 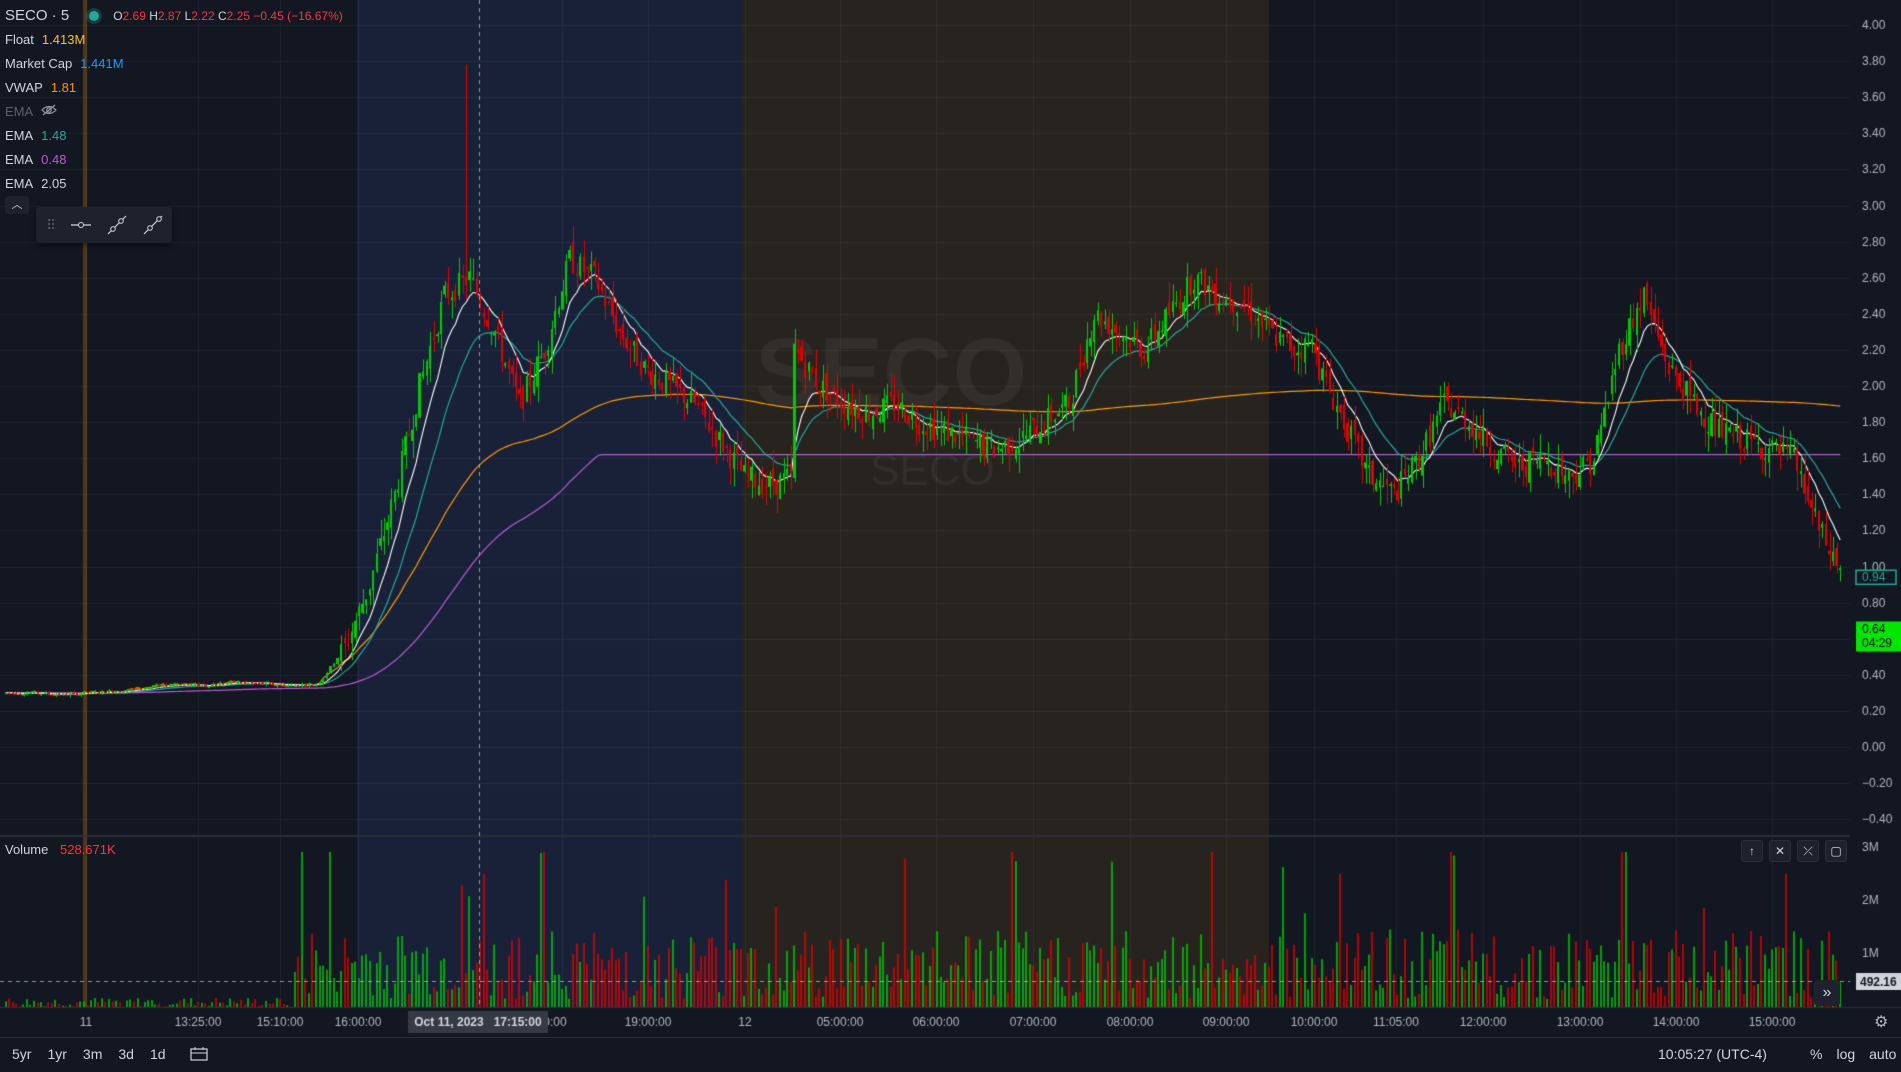 What do you see at coordinates (104, 225) in the screenshot?
I see `drawing-toolbar: ⠿` at bounding box center [104, 225].